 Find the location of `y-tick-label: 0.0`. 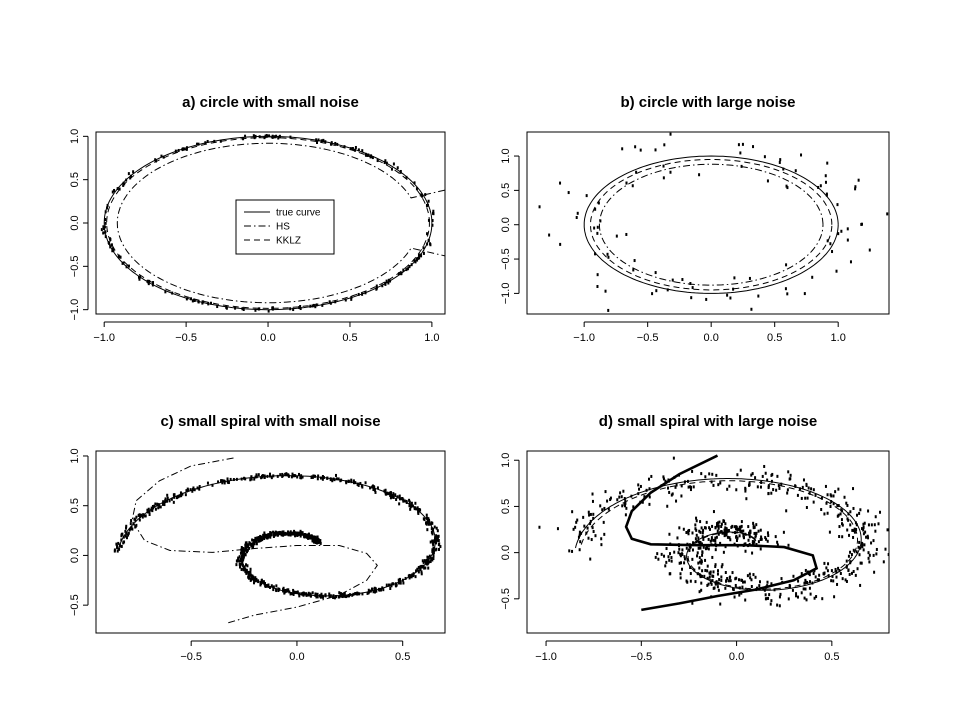

y-tick-label: 0.0 is located at coordinates (506, 224).